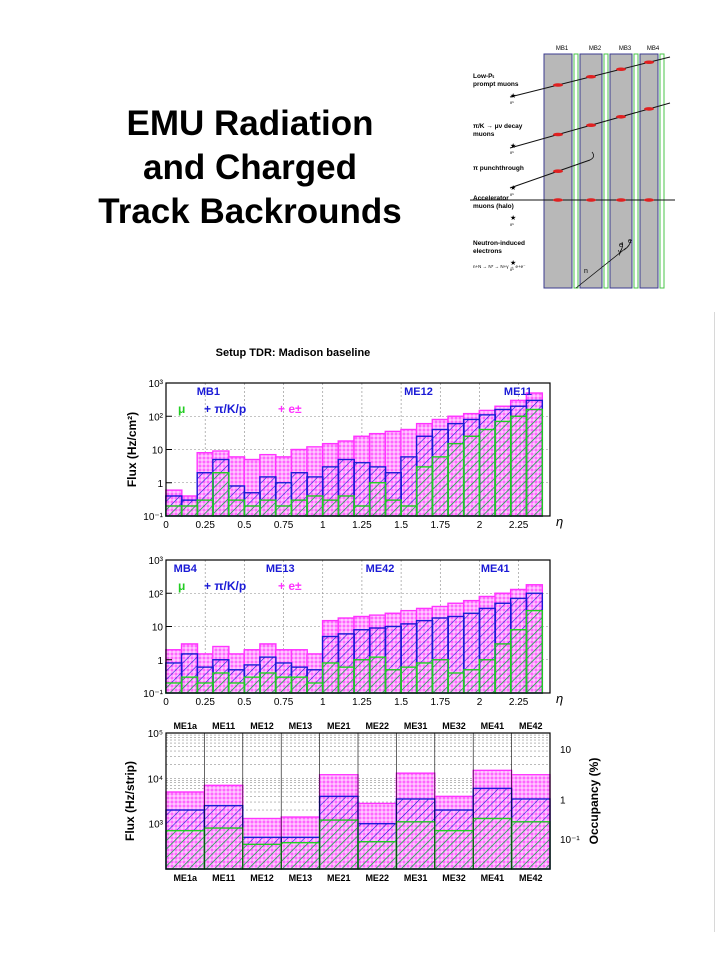  What do you see at coordinates (493, 726) in the screenshot?
I see `category-label-top: ME41` at bounding box center [493, 726].